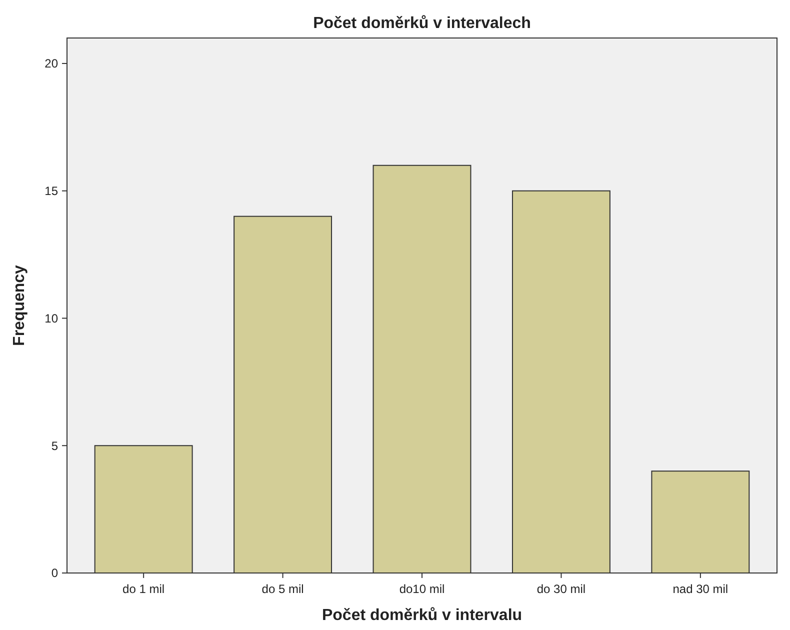  I want to click on y-tick-label: 0, so click(54, 573).